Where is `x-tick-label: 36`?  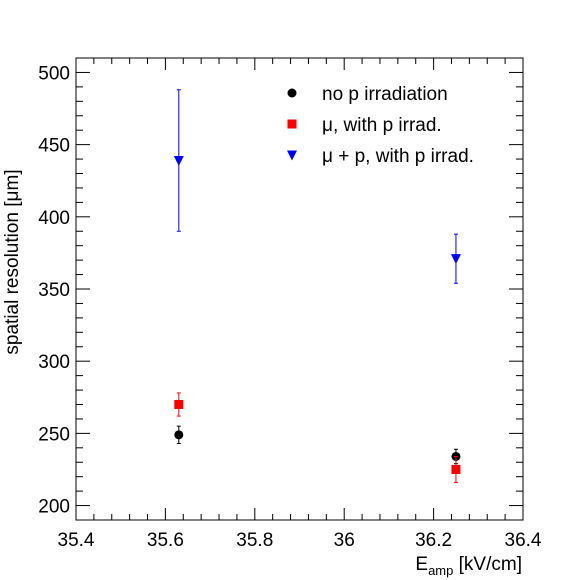 x-tick-label: 36 is located at coordinates (344, 540).